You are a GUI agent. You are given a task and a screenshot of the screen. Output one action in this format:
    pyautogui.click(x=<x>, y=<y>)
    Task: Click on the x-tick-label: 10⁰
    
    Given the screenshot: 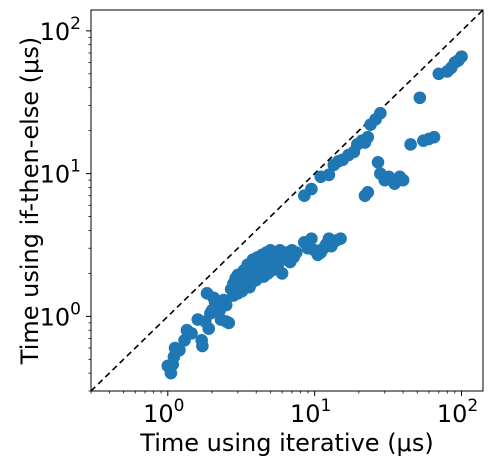 What is the action you would take?
    pyautogui.click(x=163, y=412)
    